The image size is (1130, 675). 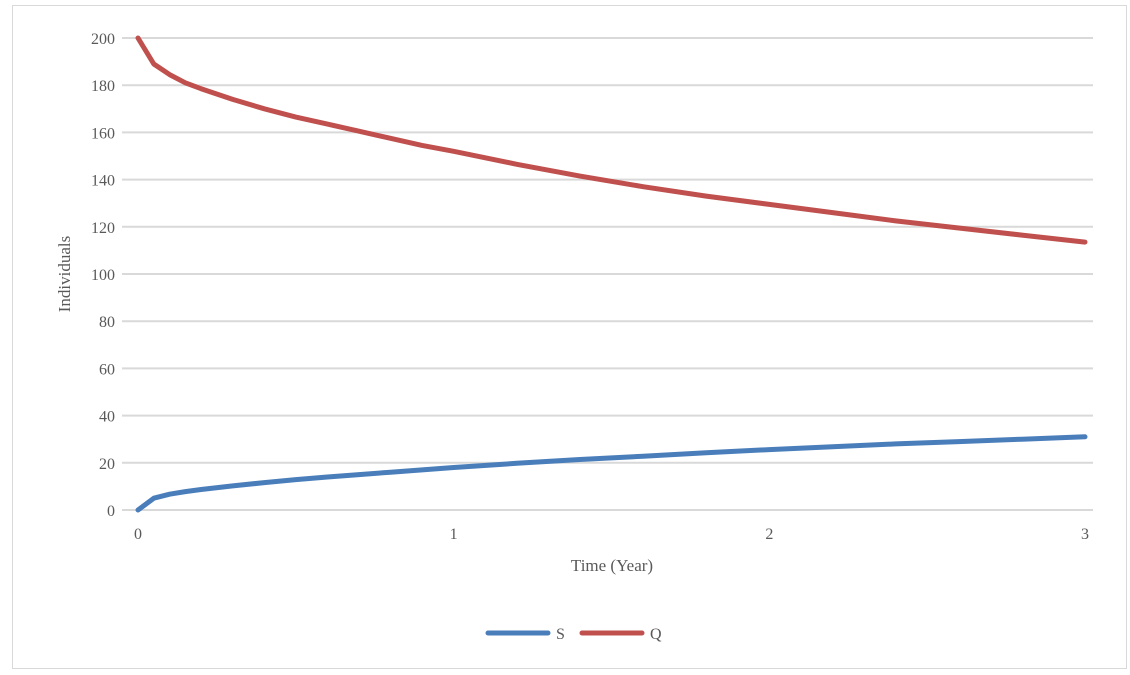 I want to click on series-line-S, so click(x=611, y=473).